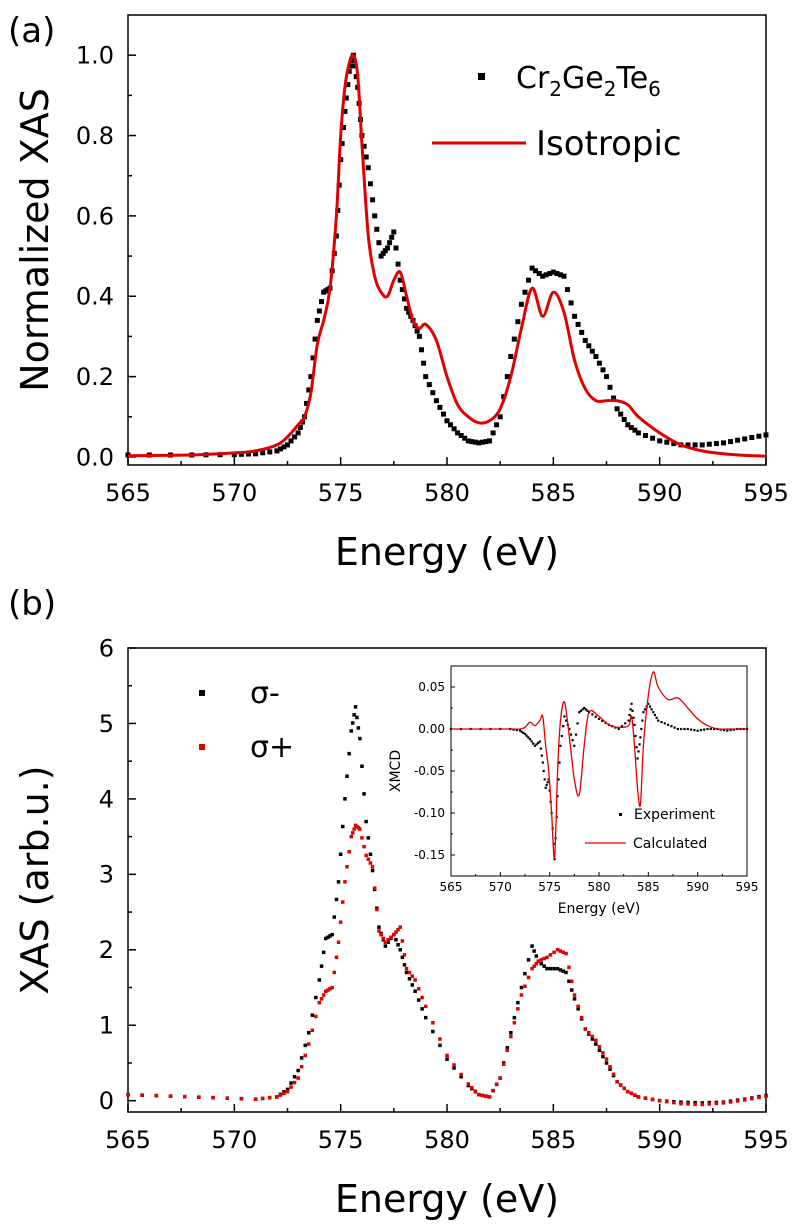 Image resolution: width=794 pixels, height=1229 pixels. Describe the element at coordinates (553, 493) in the screenshot. I see `x-tick-label: 585` at that location.